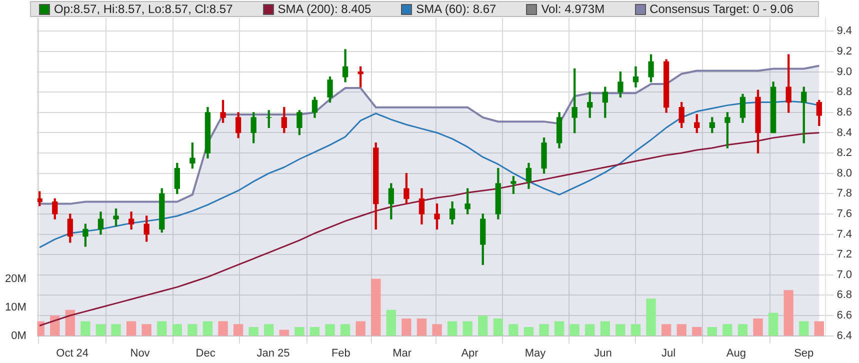 This screenshot has width=859, height=363. What do you see at coordinates (844, 132) in the screenshot?
I see `y2-tick-label: 8.4` at bounding box center [844, 132].